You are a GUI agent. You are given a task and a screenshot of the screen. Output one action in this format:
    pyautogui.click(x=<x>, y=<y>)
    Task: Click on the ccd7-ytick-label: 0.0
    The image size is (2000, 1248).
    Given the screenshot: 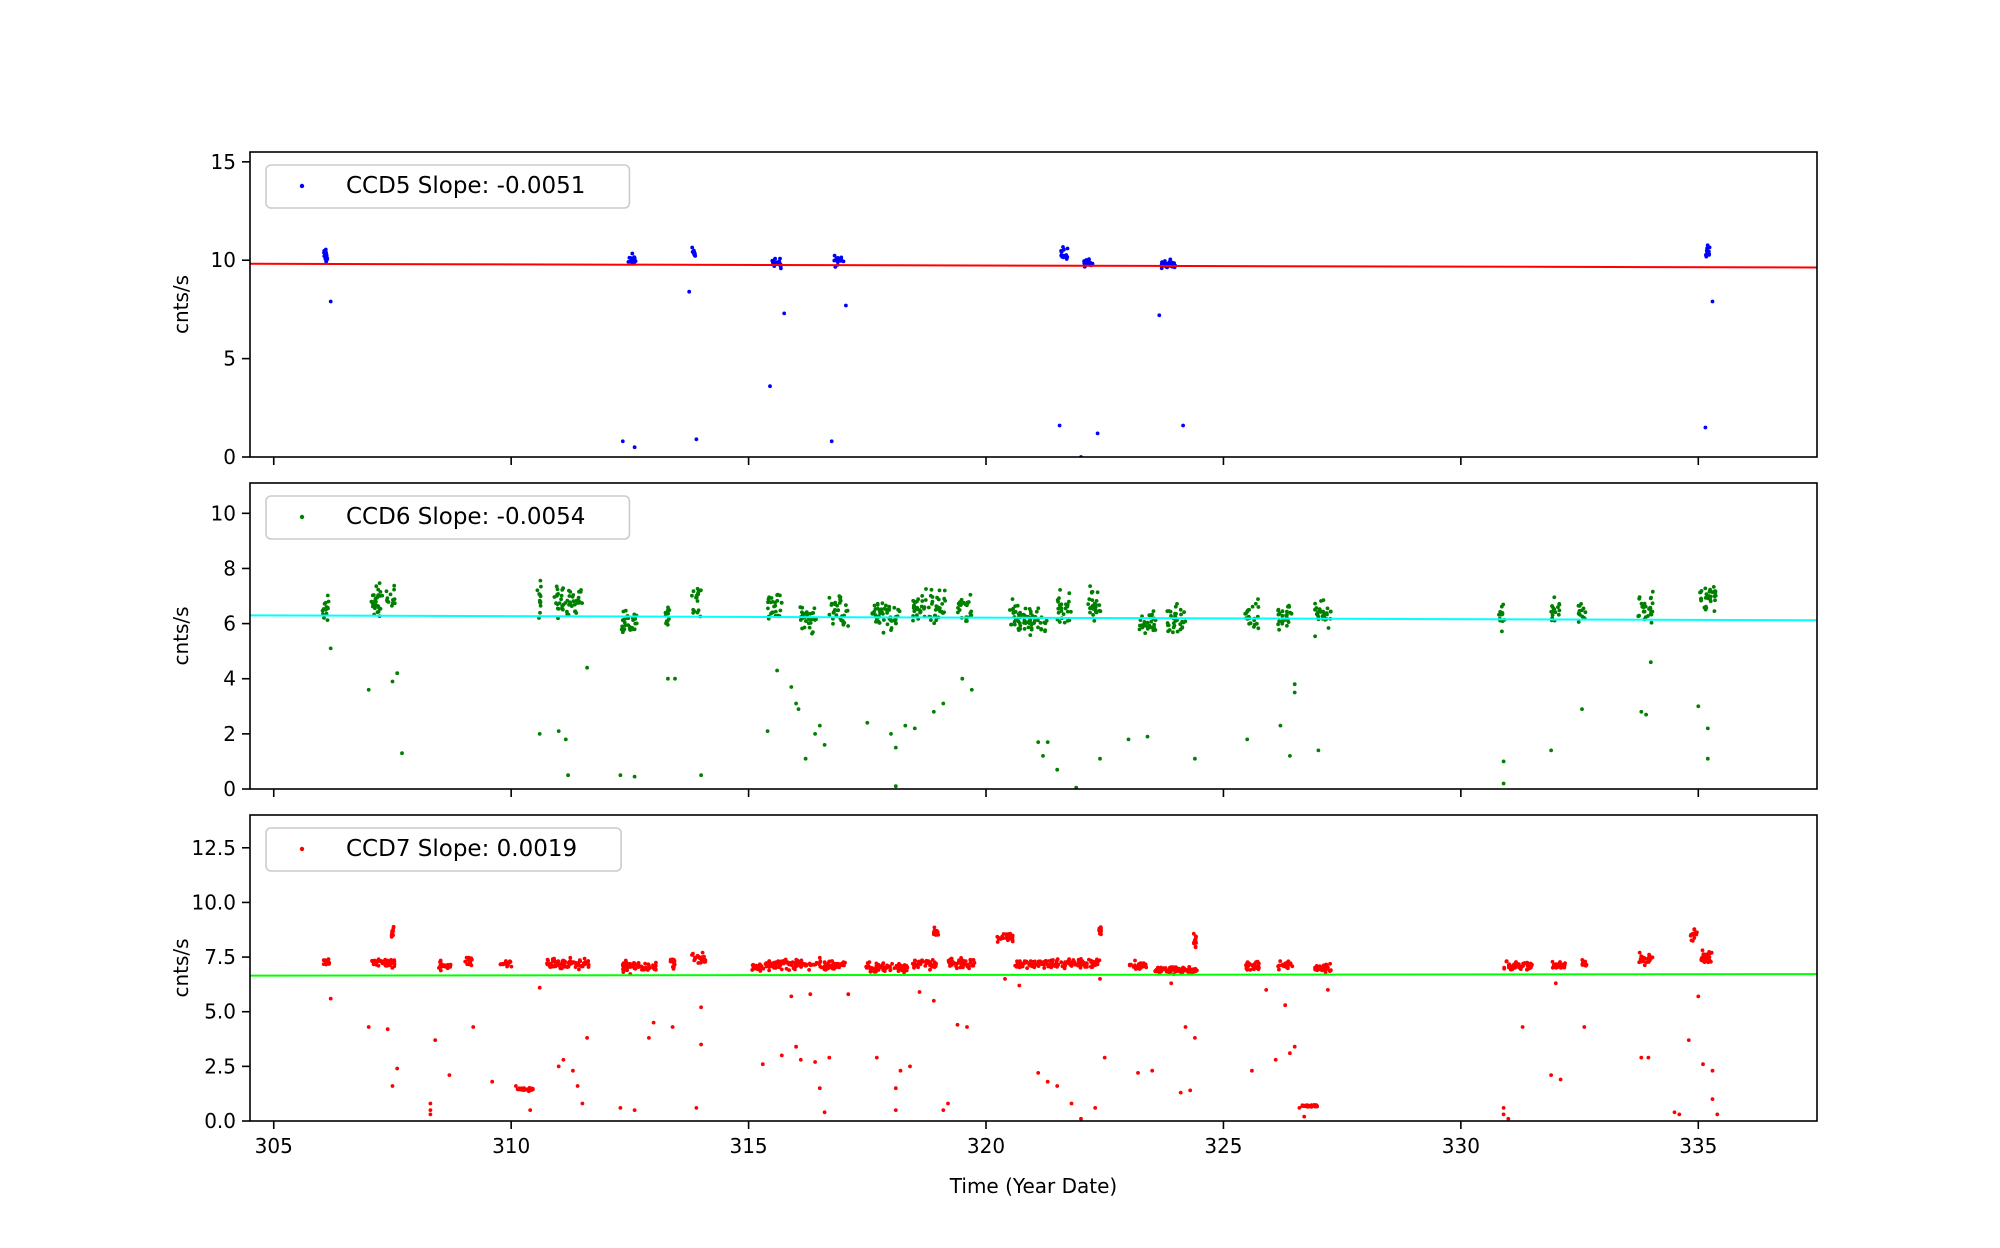 What is the action you would take?
    pyautogui.click(x=220, y=1121)
    